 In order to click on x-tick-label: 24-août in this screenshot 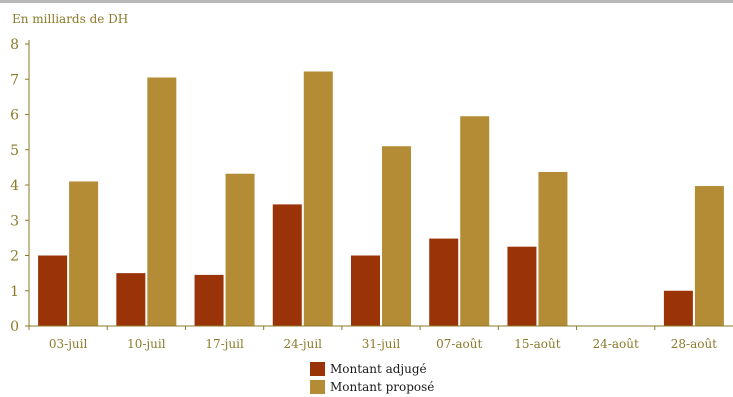, I will do `click(616, 344)`.